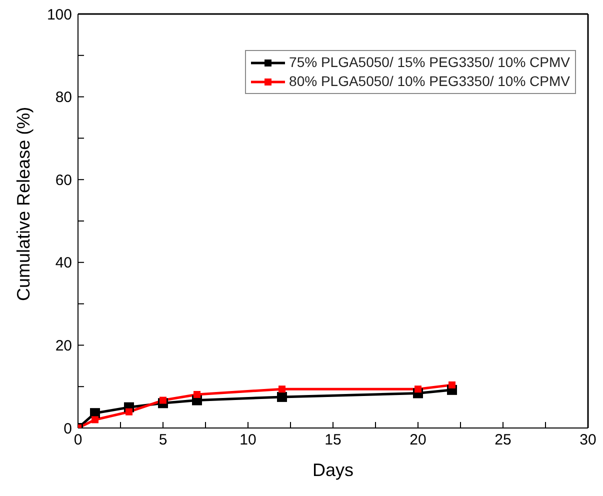 The image size is (603, 496). I want to click on legend-label: 75% PLGA5050/ 15% PEG3350/ 10% CPMV, so click(429, 62).